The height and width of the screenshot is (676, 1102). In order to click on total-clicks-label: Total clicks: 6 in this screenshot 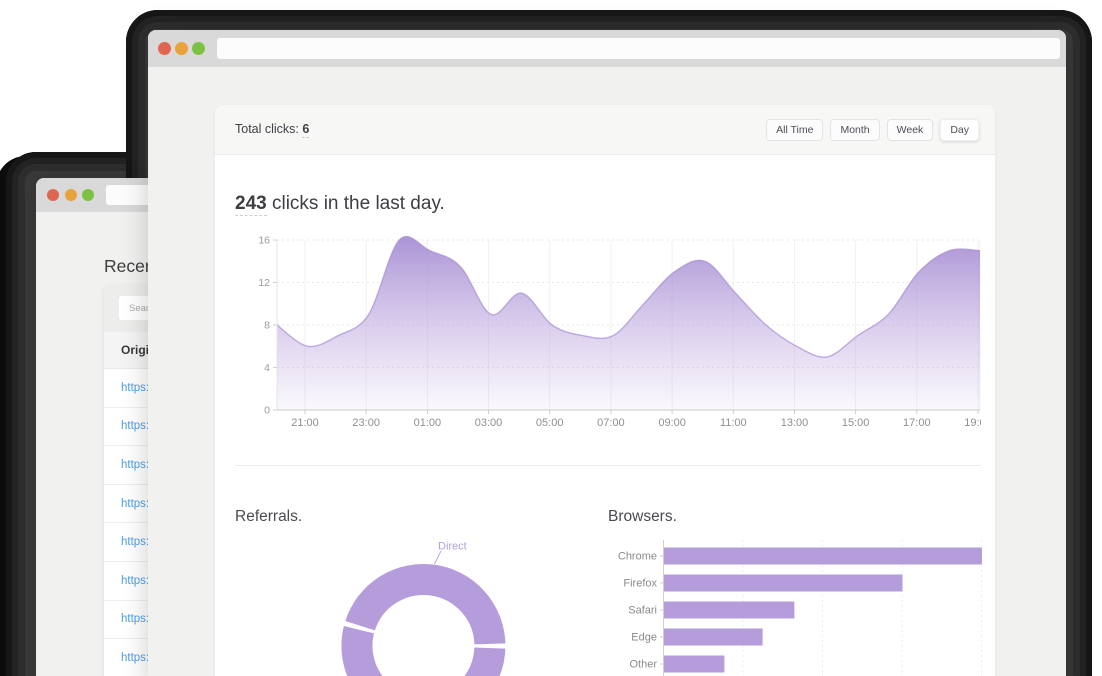, I will do `click(272, 130)`.